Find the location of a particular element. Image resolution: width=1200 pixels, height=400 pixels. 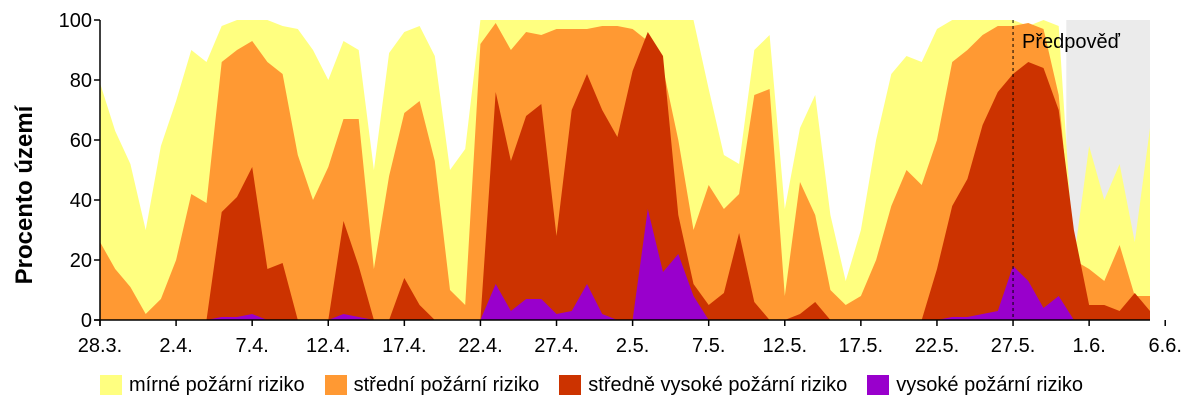

x-tick-label: 7.4. is located at coordinates (251, 346).